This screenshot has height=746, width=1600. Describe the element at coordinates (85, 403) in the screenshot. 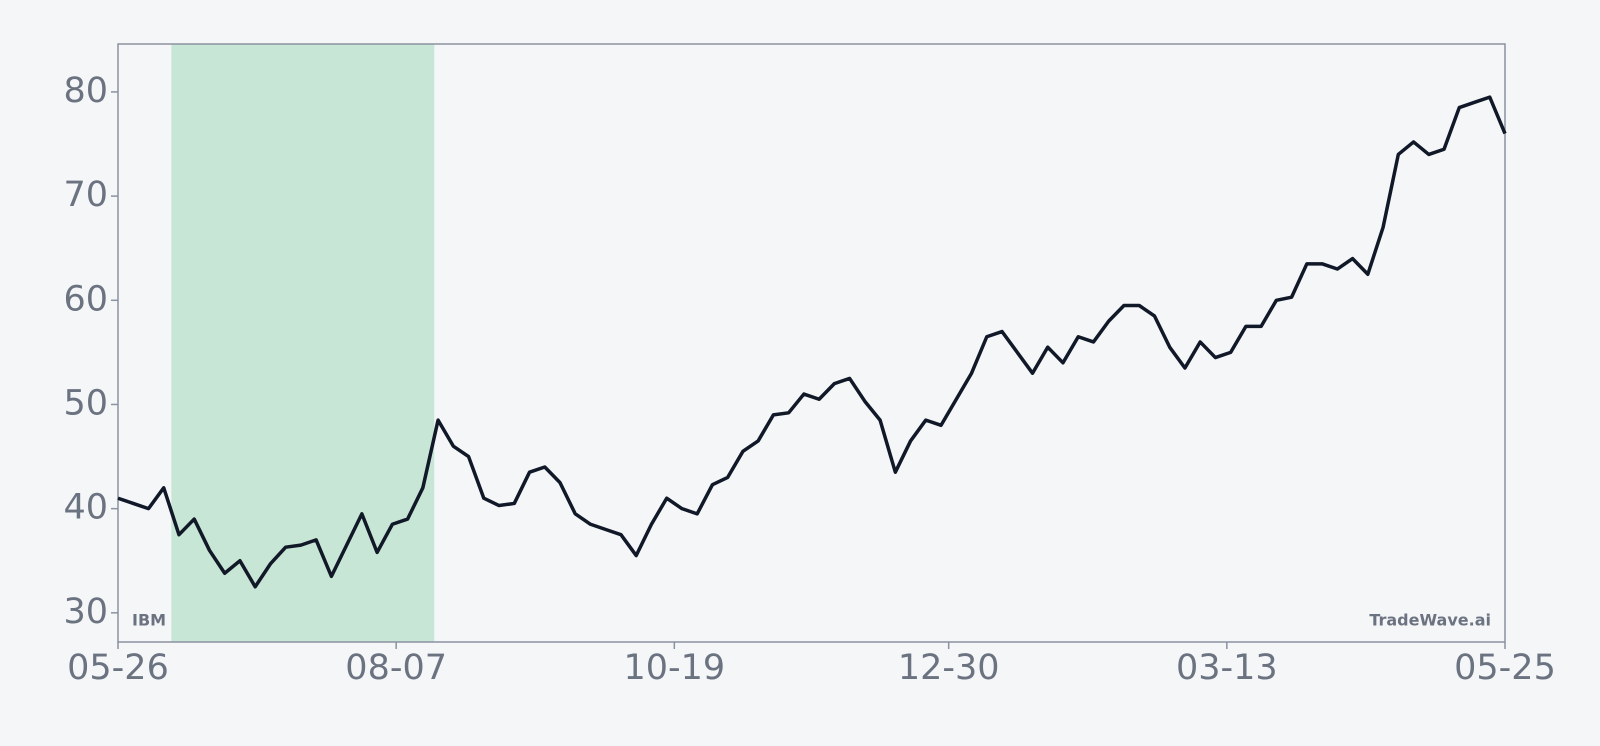

I see `y-tick-label: 50` at that location.